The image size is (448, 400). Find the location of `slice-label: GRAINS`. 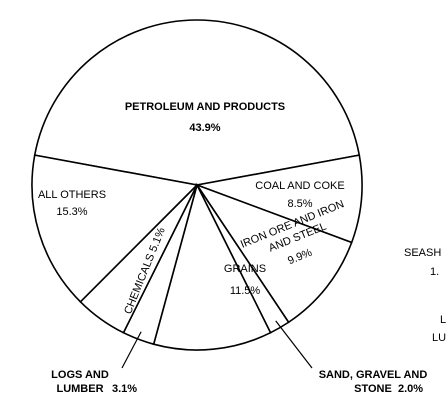

slice-label: GRAINS is located at coordinates (245, 269).